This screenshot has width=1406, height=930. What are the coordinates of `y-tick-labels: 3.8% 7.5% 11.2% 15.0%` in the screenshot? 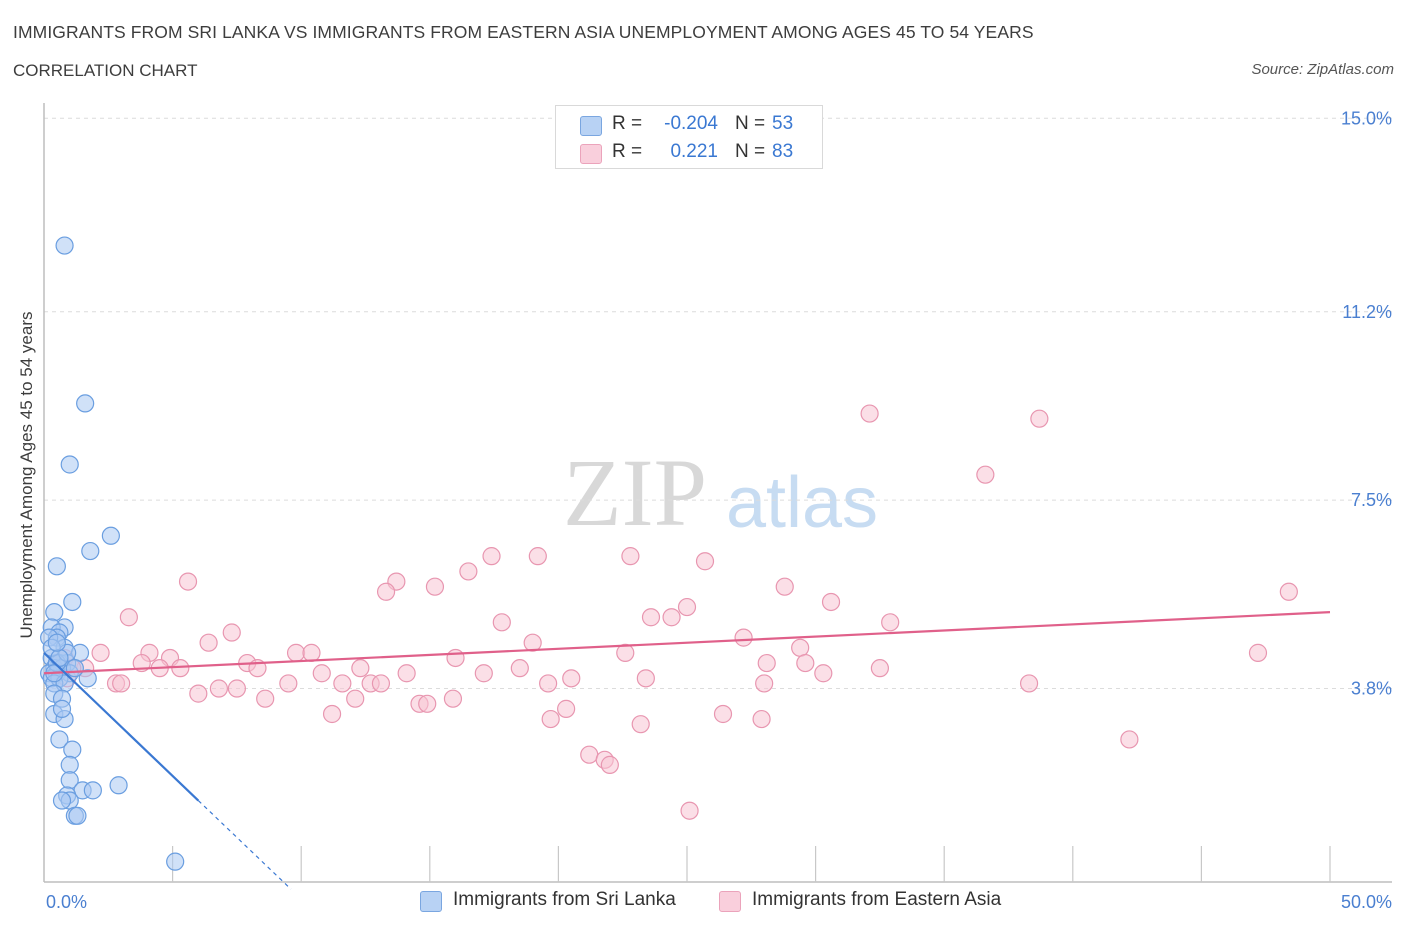 It's located at (1366, 403).